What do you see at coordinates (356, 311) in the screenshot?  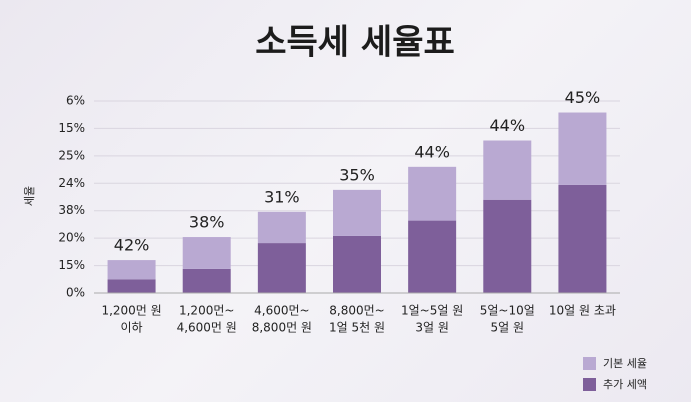 I see `x-tick-label: 8,800먼~` at bounding box center [356, 311].